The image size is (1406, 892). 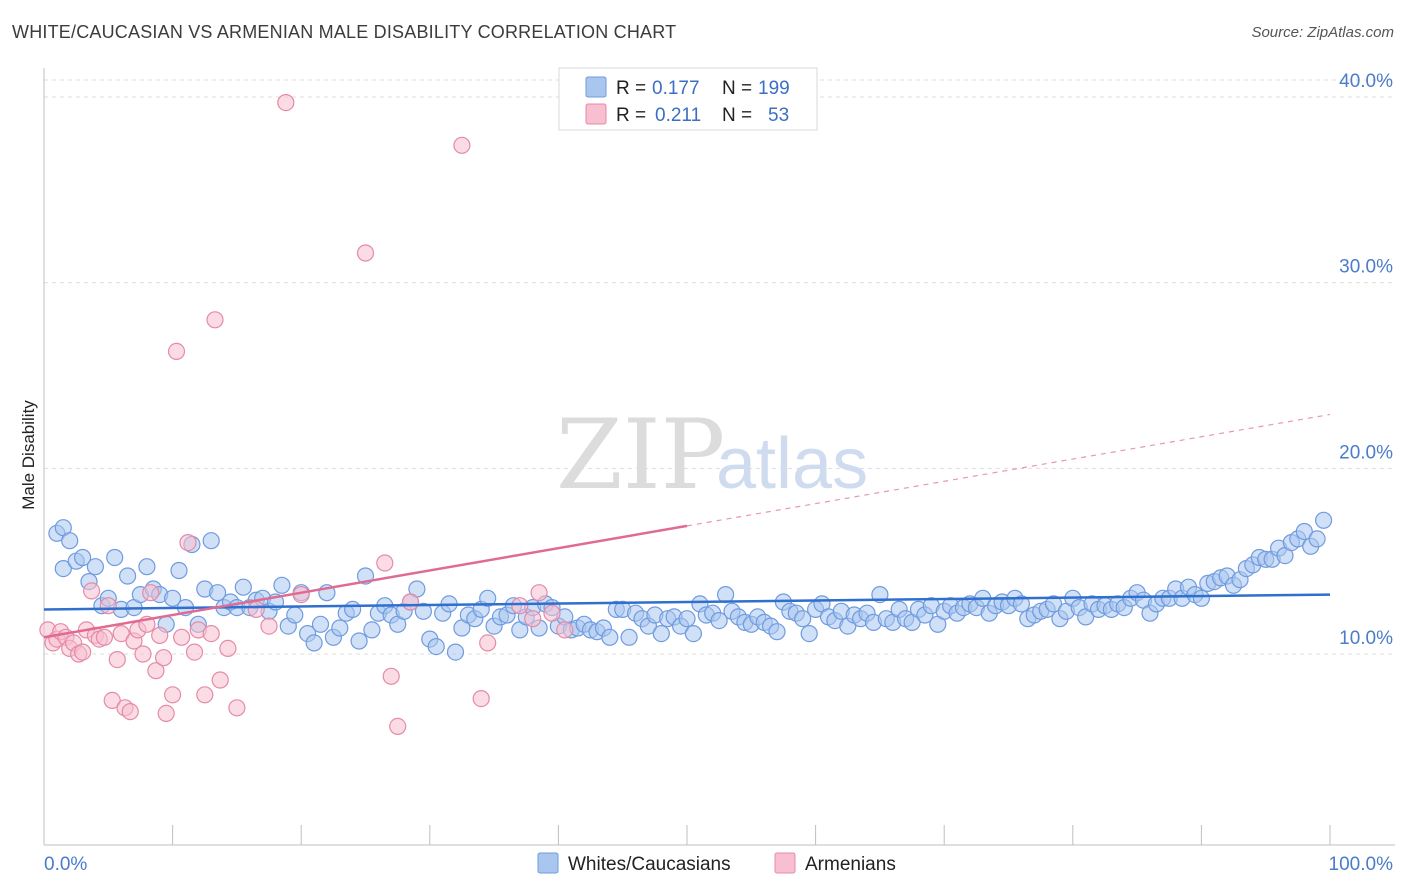 I want to click on bottom-legend: Whites/Caucasians Armenians, so click(x=716, y=863).